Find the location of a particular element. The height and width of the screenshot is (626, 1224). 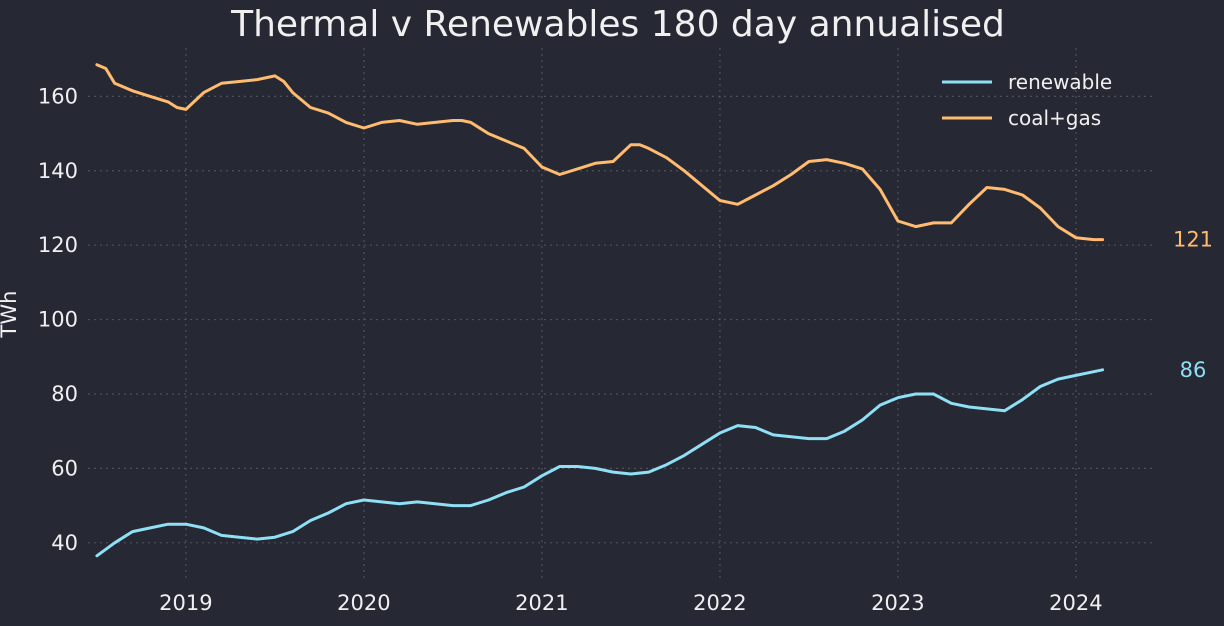

end-labels: 86 121 is located at coordinates (1193, 305).